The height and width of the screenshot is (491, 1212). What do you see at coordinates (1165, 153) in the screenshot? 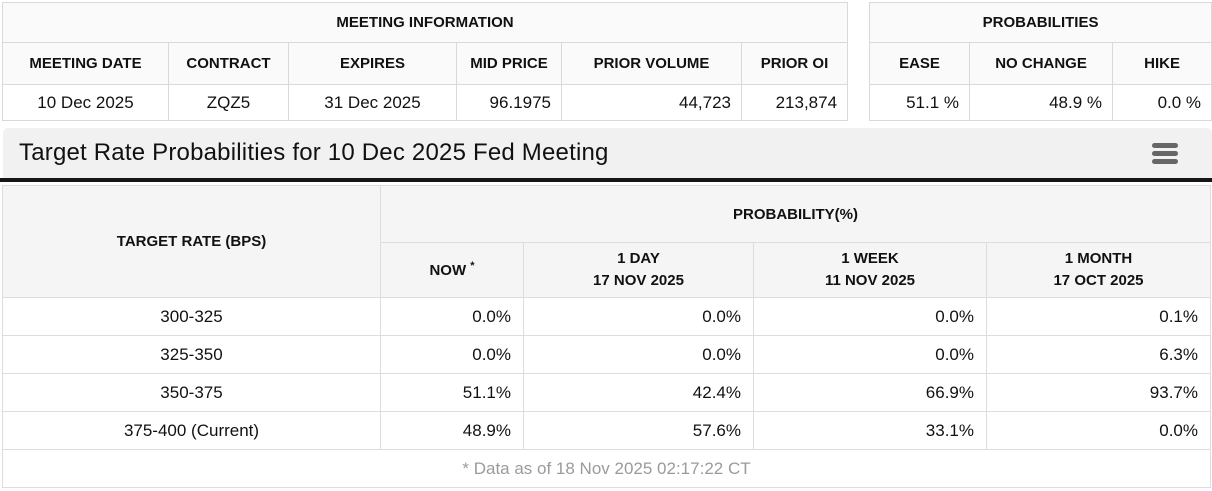
I see `hamburger-menu-icon` at bounding box center [1165, 153].